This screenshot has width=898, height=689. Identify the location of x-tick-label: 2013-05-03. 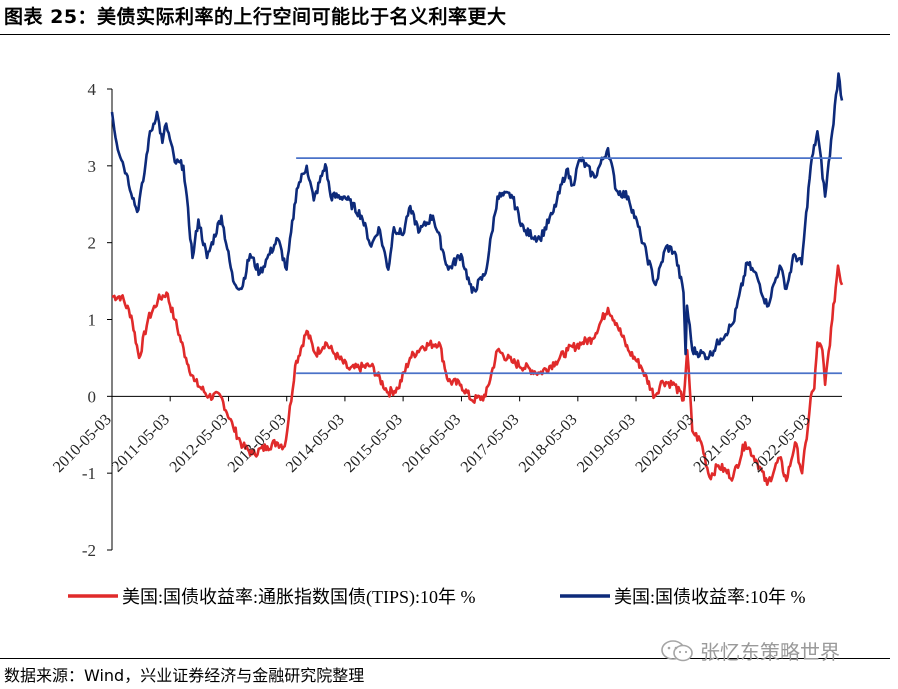
(257, 443).